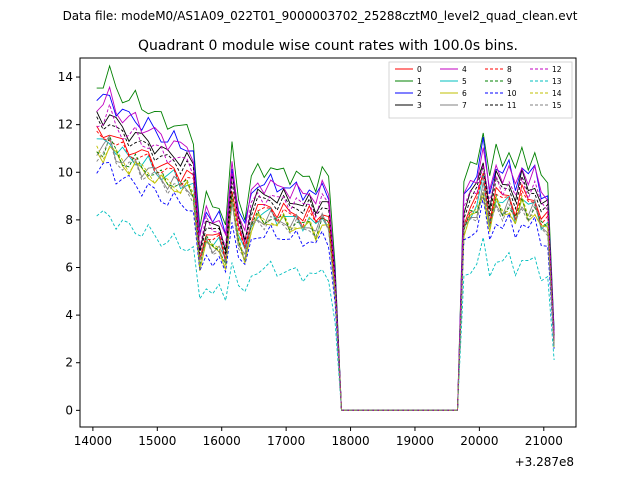 The height and width of the screenshot is (480, 640). Describe the element at coordinates (69, 267) in the screenshot. I see `y-tick-label: 6` at that location.